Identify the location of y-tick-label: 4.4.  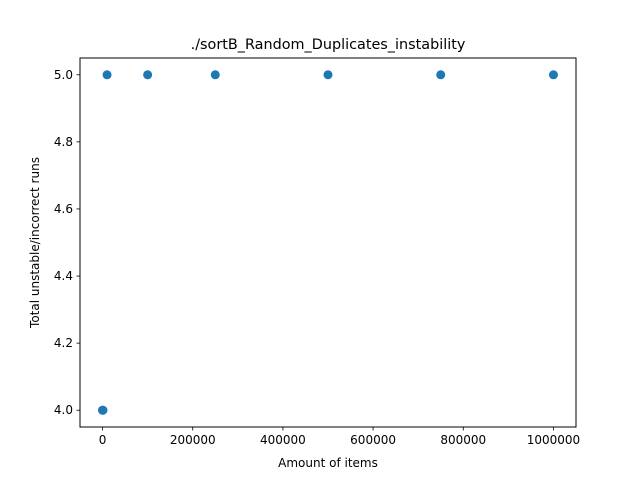
(63, 276).